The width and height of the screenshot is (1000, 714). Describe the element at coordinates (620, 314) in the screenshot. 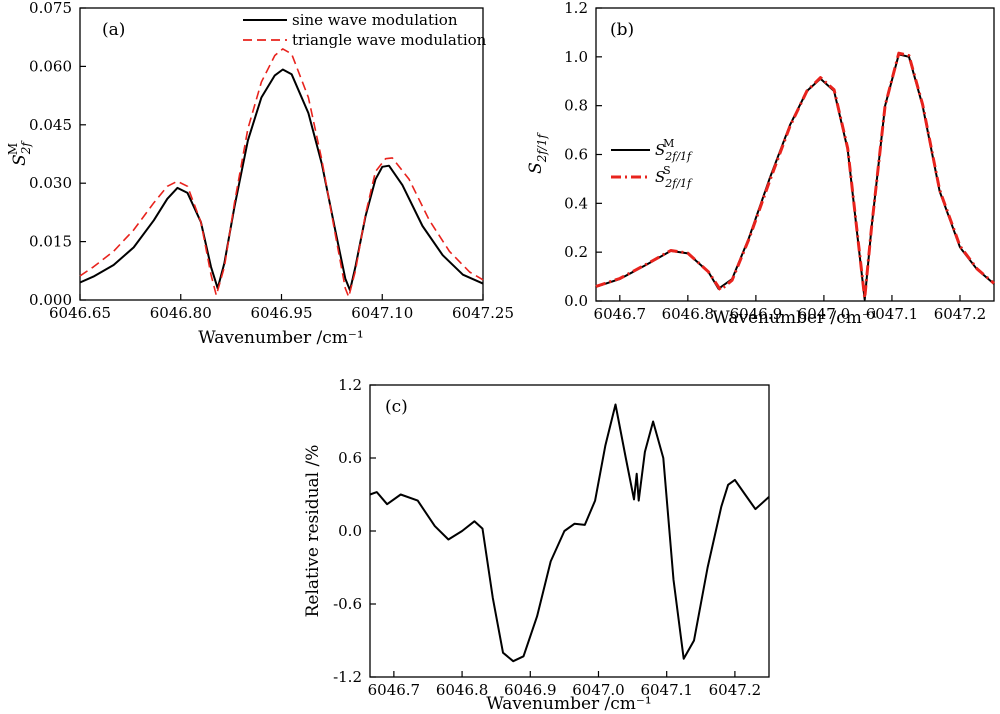

I see `xtick-label-b-0: 6046.7` at that location.